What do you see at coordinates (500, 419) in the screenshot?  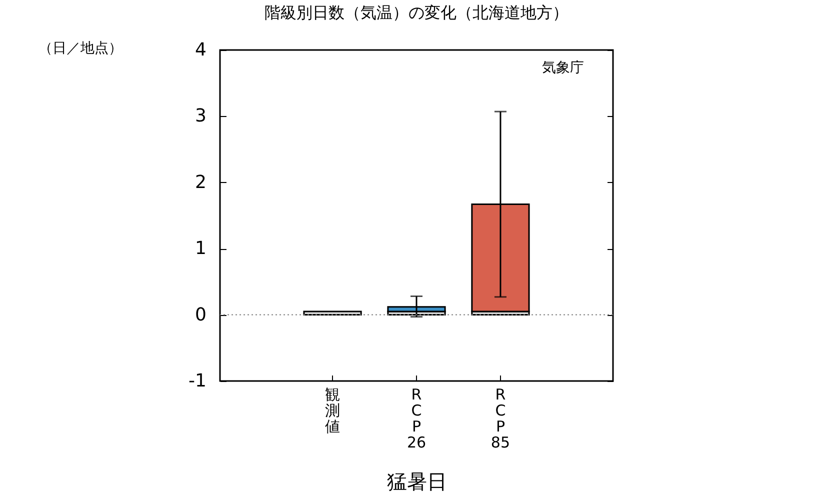 I see `x-tick-label: RCP85` at bounding box center [500, 419].